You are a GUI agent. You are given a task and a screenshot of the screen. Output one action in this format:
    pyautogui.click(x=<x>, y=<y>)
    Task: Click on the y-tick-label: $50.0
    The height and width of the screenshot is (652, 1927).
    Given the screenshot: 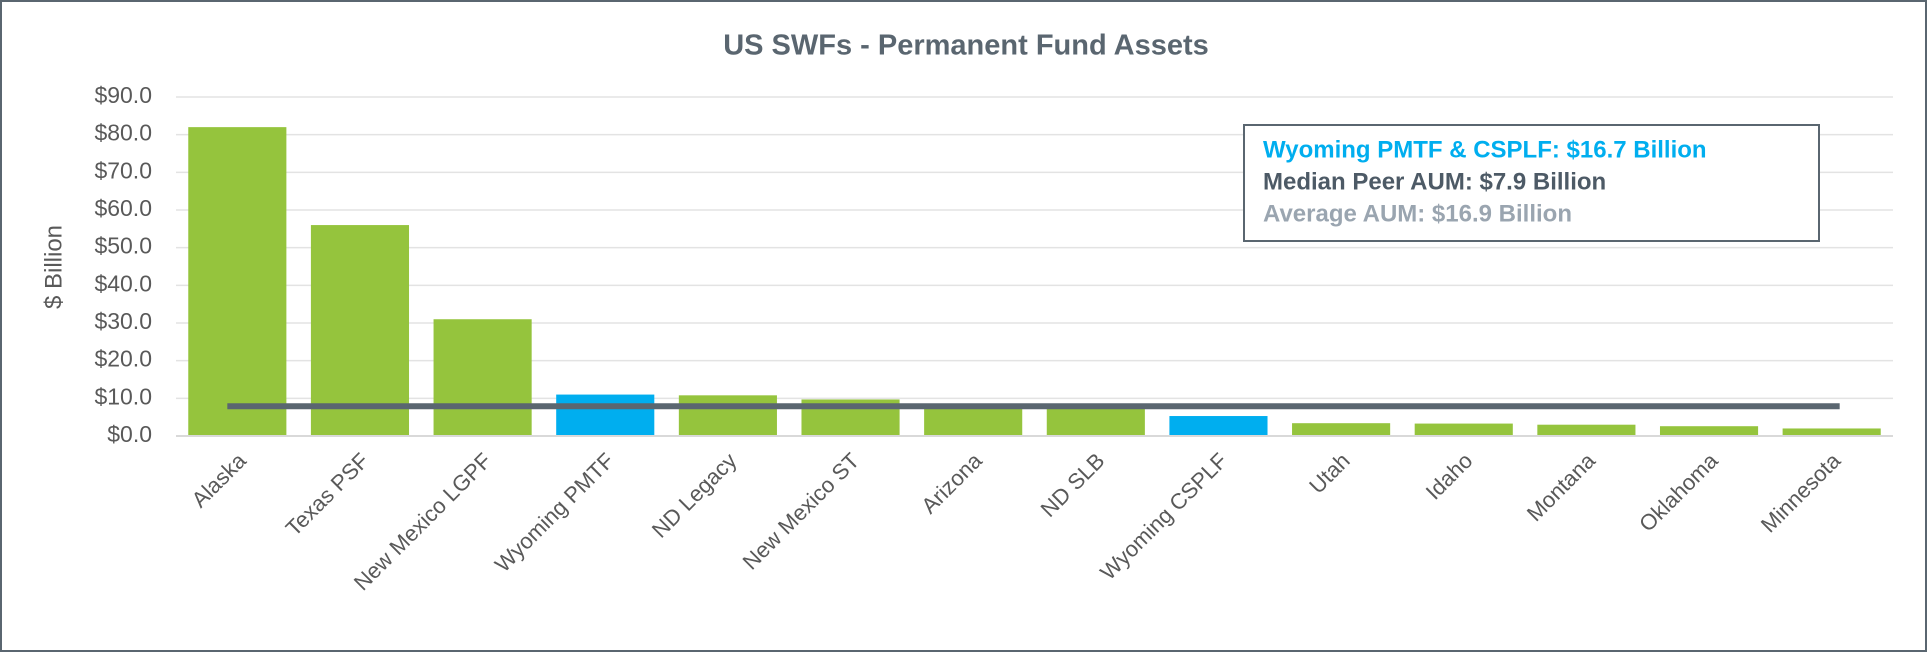 What is the action you would take?
    pyautogui.click(x=123, y=246)
    